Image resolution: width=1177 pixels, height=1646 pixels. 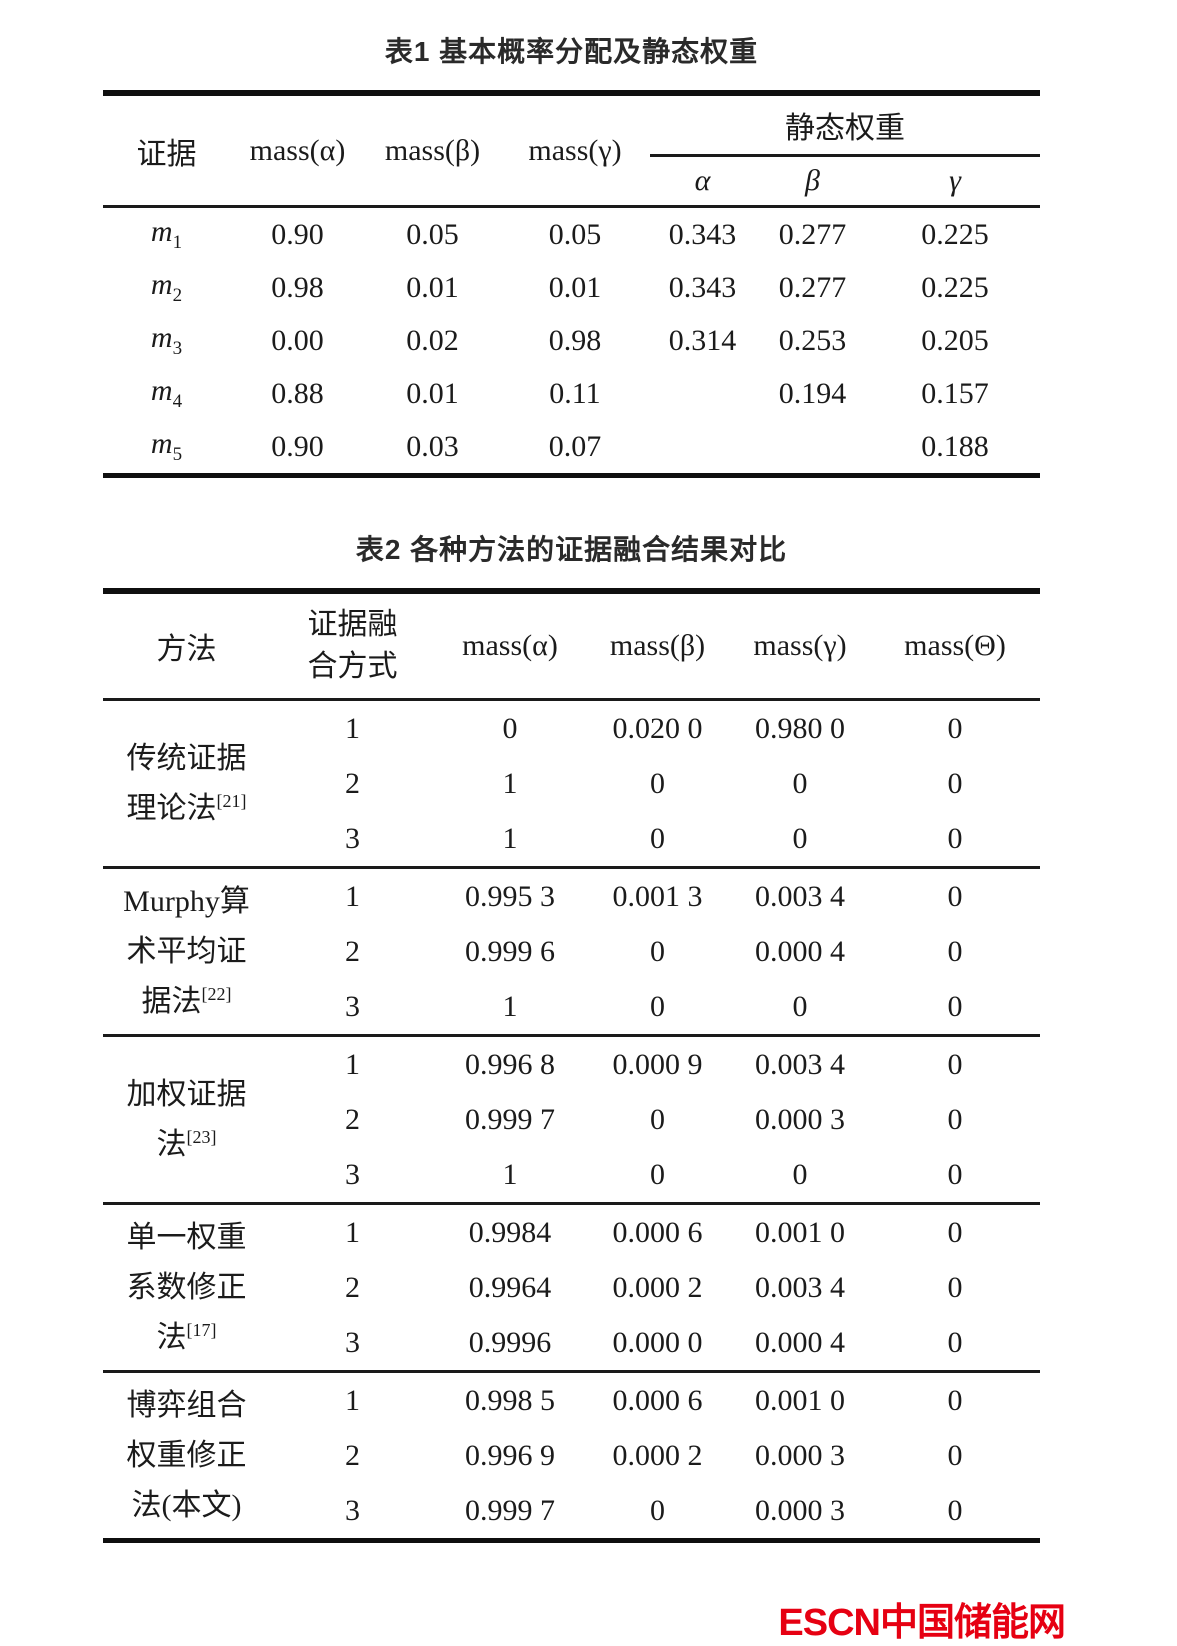 I want to click on weight-value-cell: 0.343, so click(x=702, y=233).